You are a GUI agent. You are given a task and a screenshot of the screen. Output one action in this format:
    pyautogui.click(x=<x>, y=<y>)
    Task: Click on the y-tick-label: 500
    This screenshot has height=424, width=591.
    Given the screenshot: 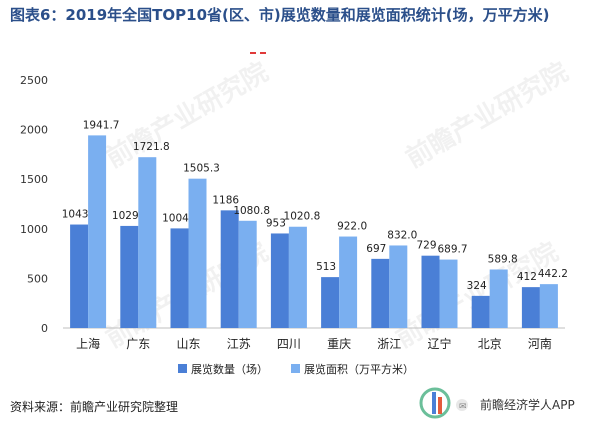 What is the action you would take?
    pyautogui.click(x=37, y=278)
    